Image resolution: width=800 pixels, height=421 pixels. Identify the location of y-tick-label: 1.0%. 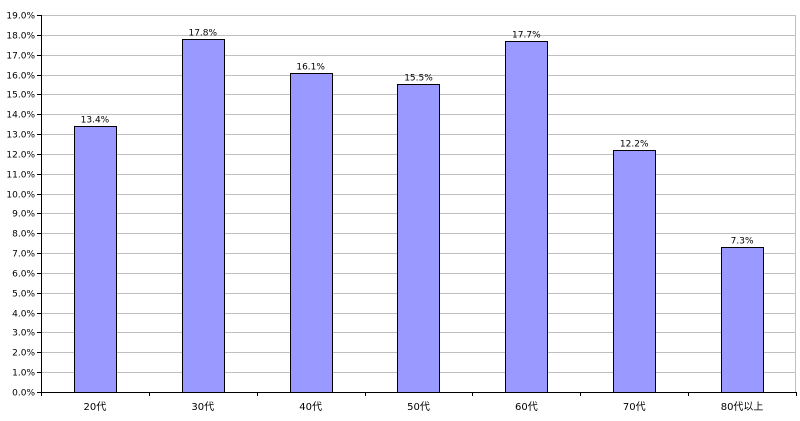
(23, 374).